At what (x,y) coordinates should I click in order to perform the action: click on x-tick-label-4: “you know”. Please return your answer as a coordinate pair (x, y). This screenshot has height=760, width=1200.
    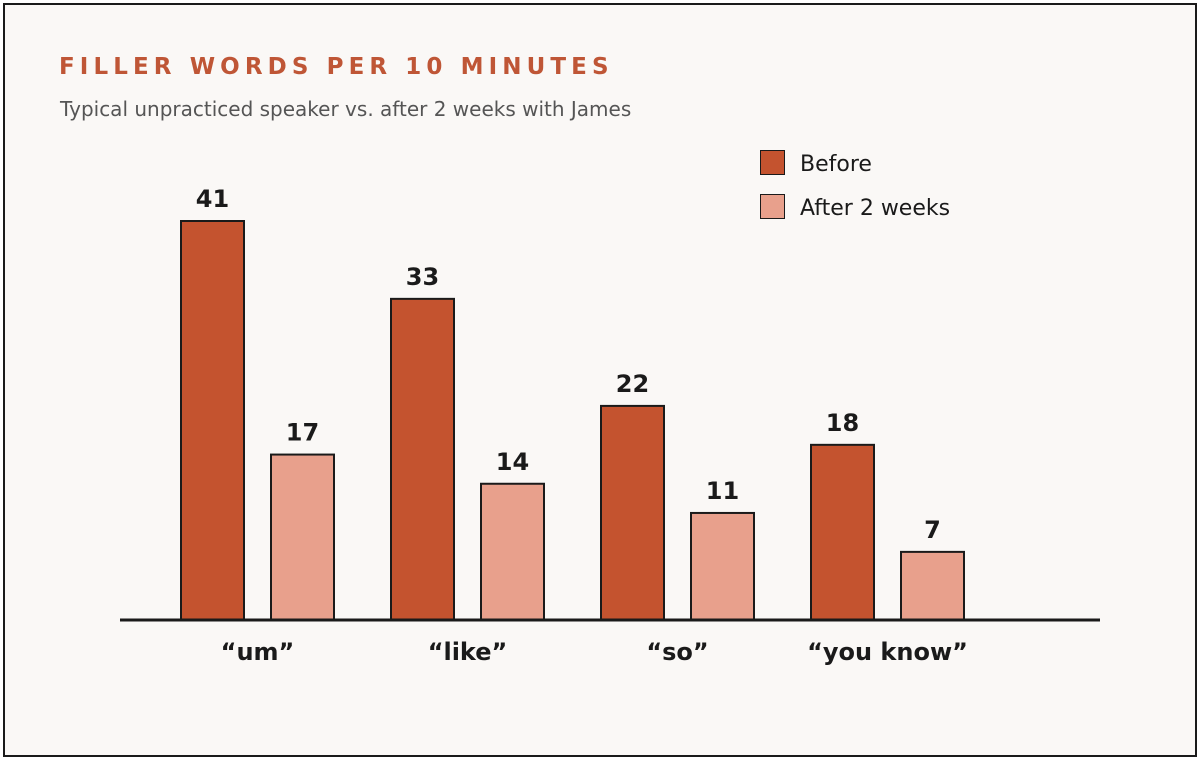
    Looking at the image, I should click on (887, 652).